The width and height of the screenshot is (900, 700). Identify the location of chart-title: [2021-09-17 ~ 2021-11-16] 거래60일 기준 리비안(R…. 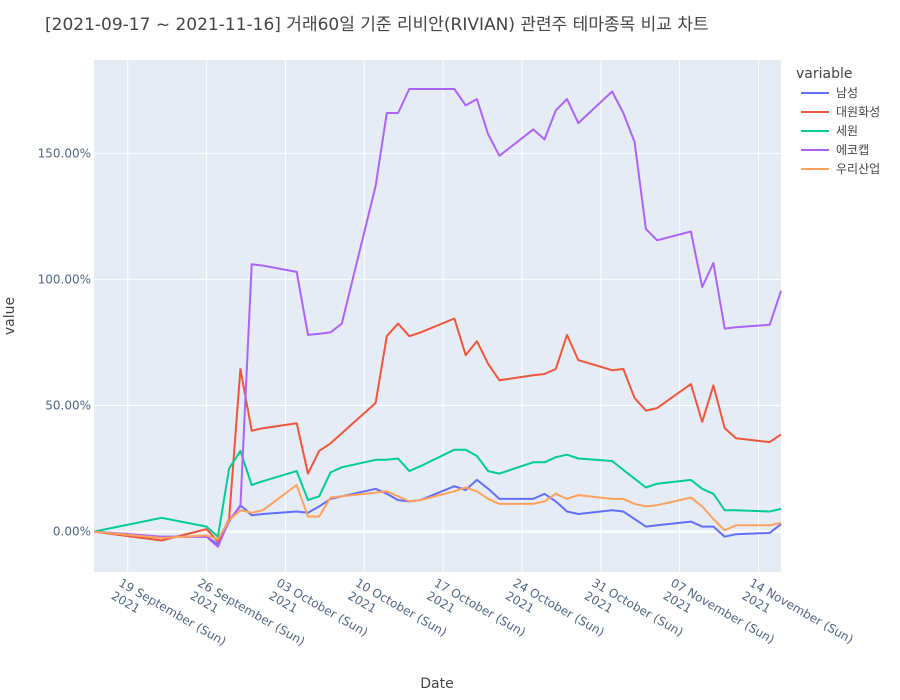
(377, 25).